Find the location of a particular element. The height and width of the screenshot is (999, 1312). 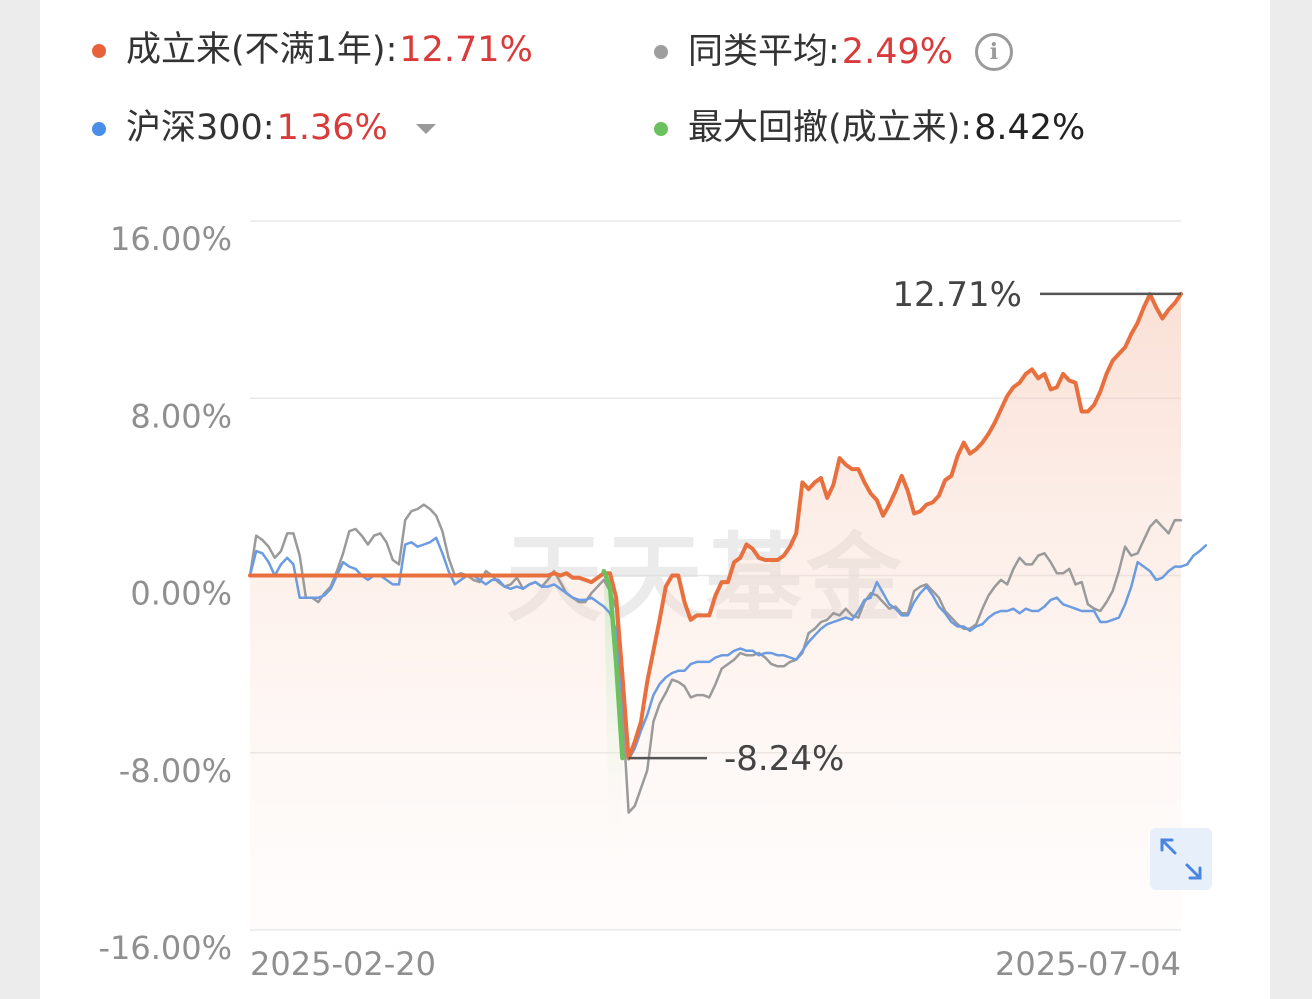

legend-peer-label: 同类平均: is located at coordinates (764, 51).